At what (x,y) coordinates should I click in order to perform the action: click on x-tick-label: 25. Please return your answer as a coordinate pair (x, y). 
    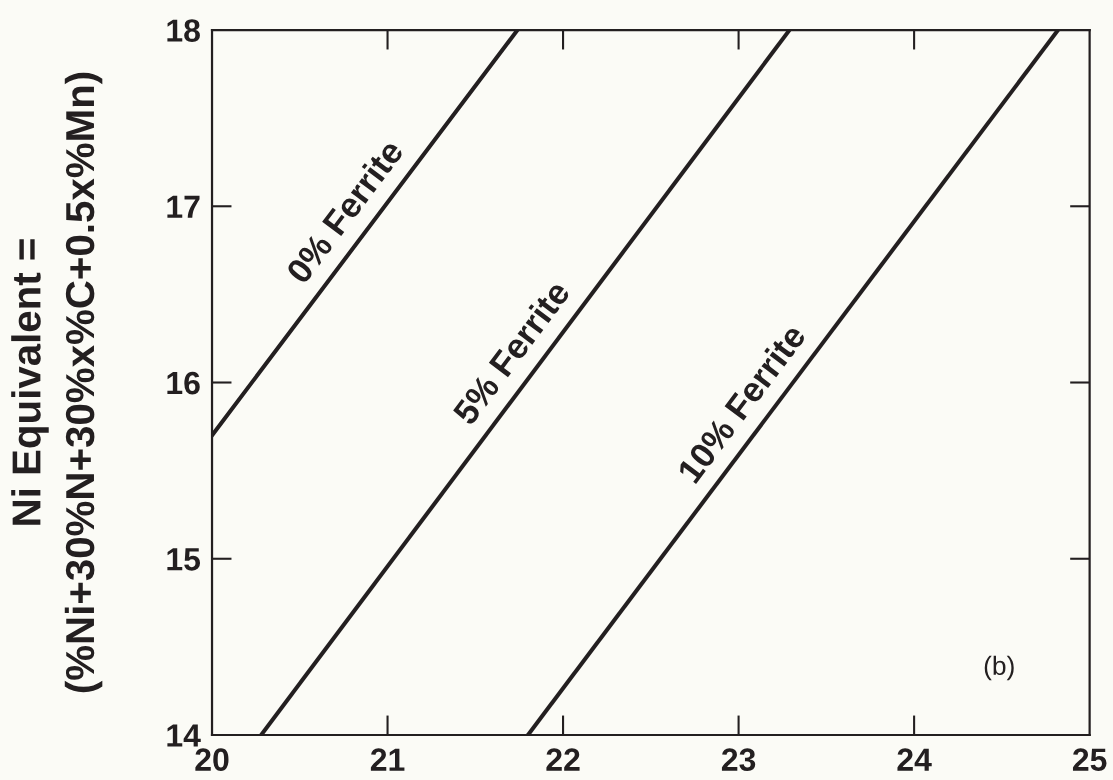
    Looking at the image, I should click on (1089, 759).